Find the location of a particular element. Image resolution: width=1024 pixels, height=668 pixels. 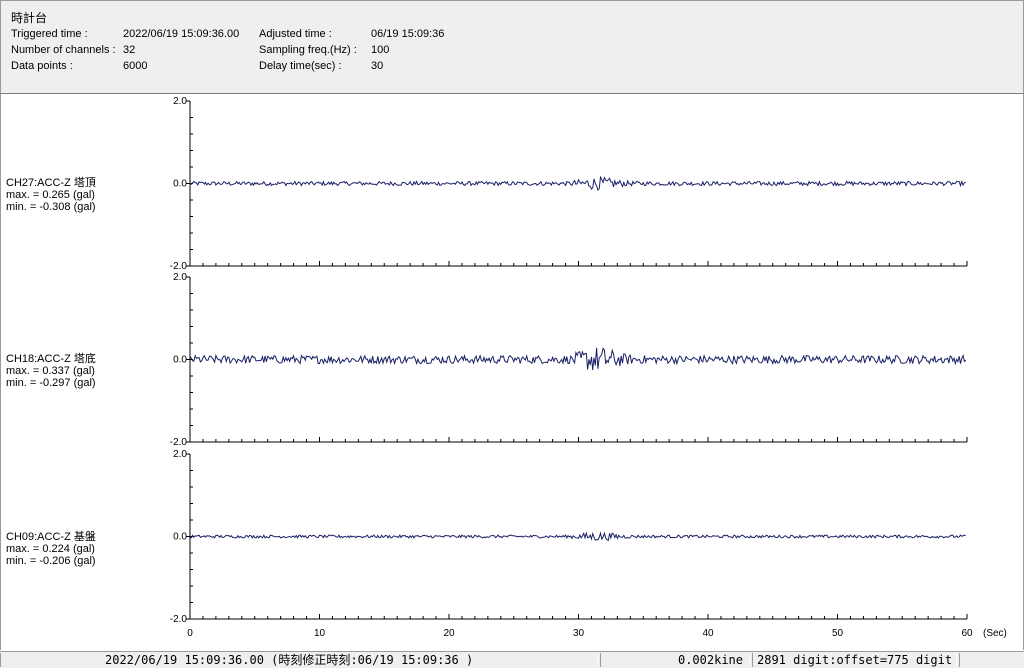

adjusted-time-value: 06/19 15:09:36 is located at coordinates (408, 34).